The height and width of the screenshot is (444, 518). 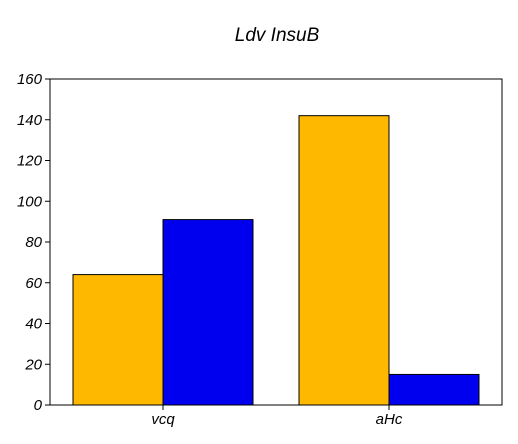 I want to click on x-tick-label: vcq, so click(x=163, y=419).